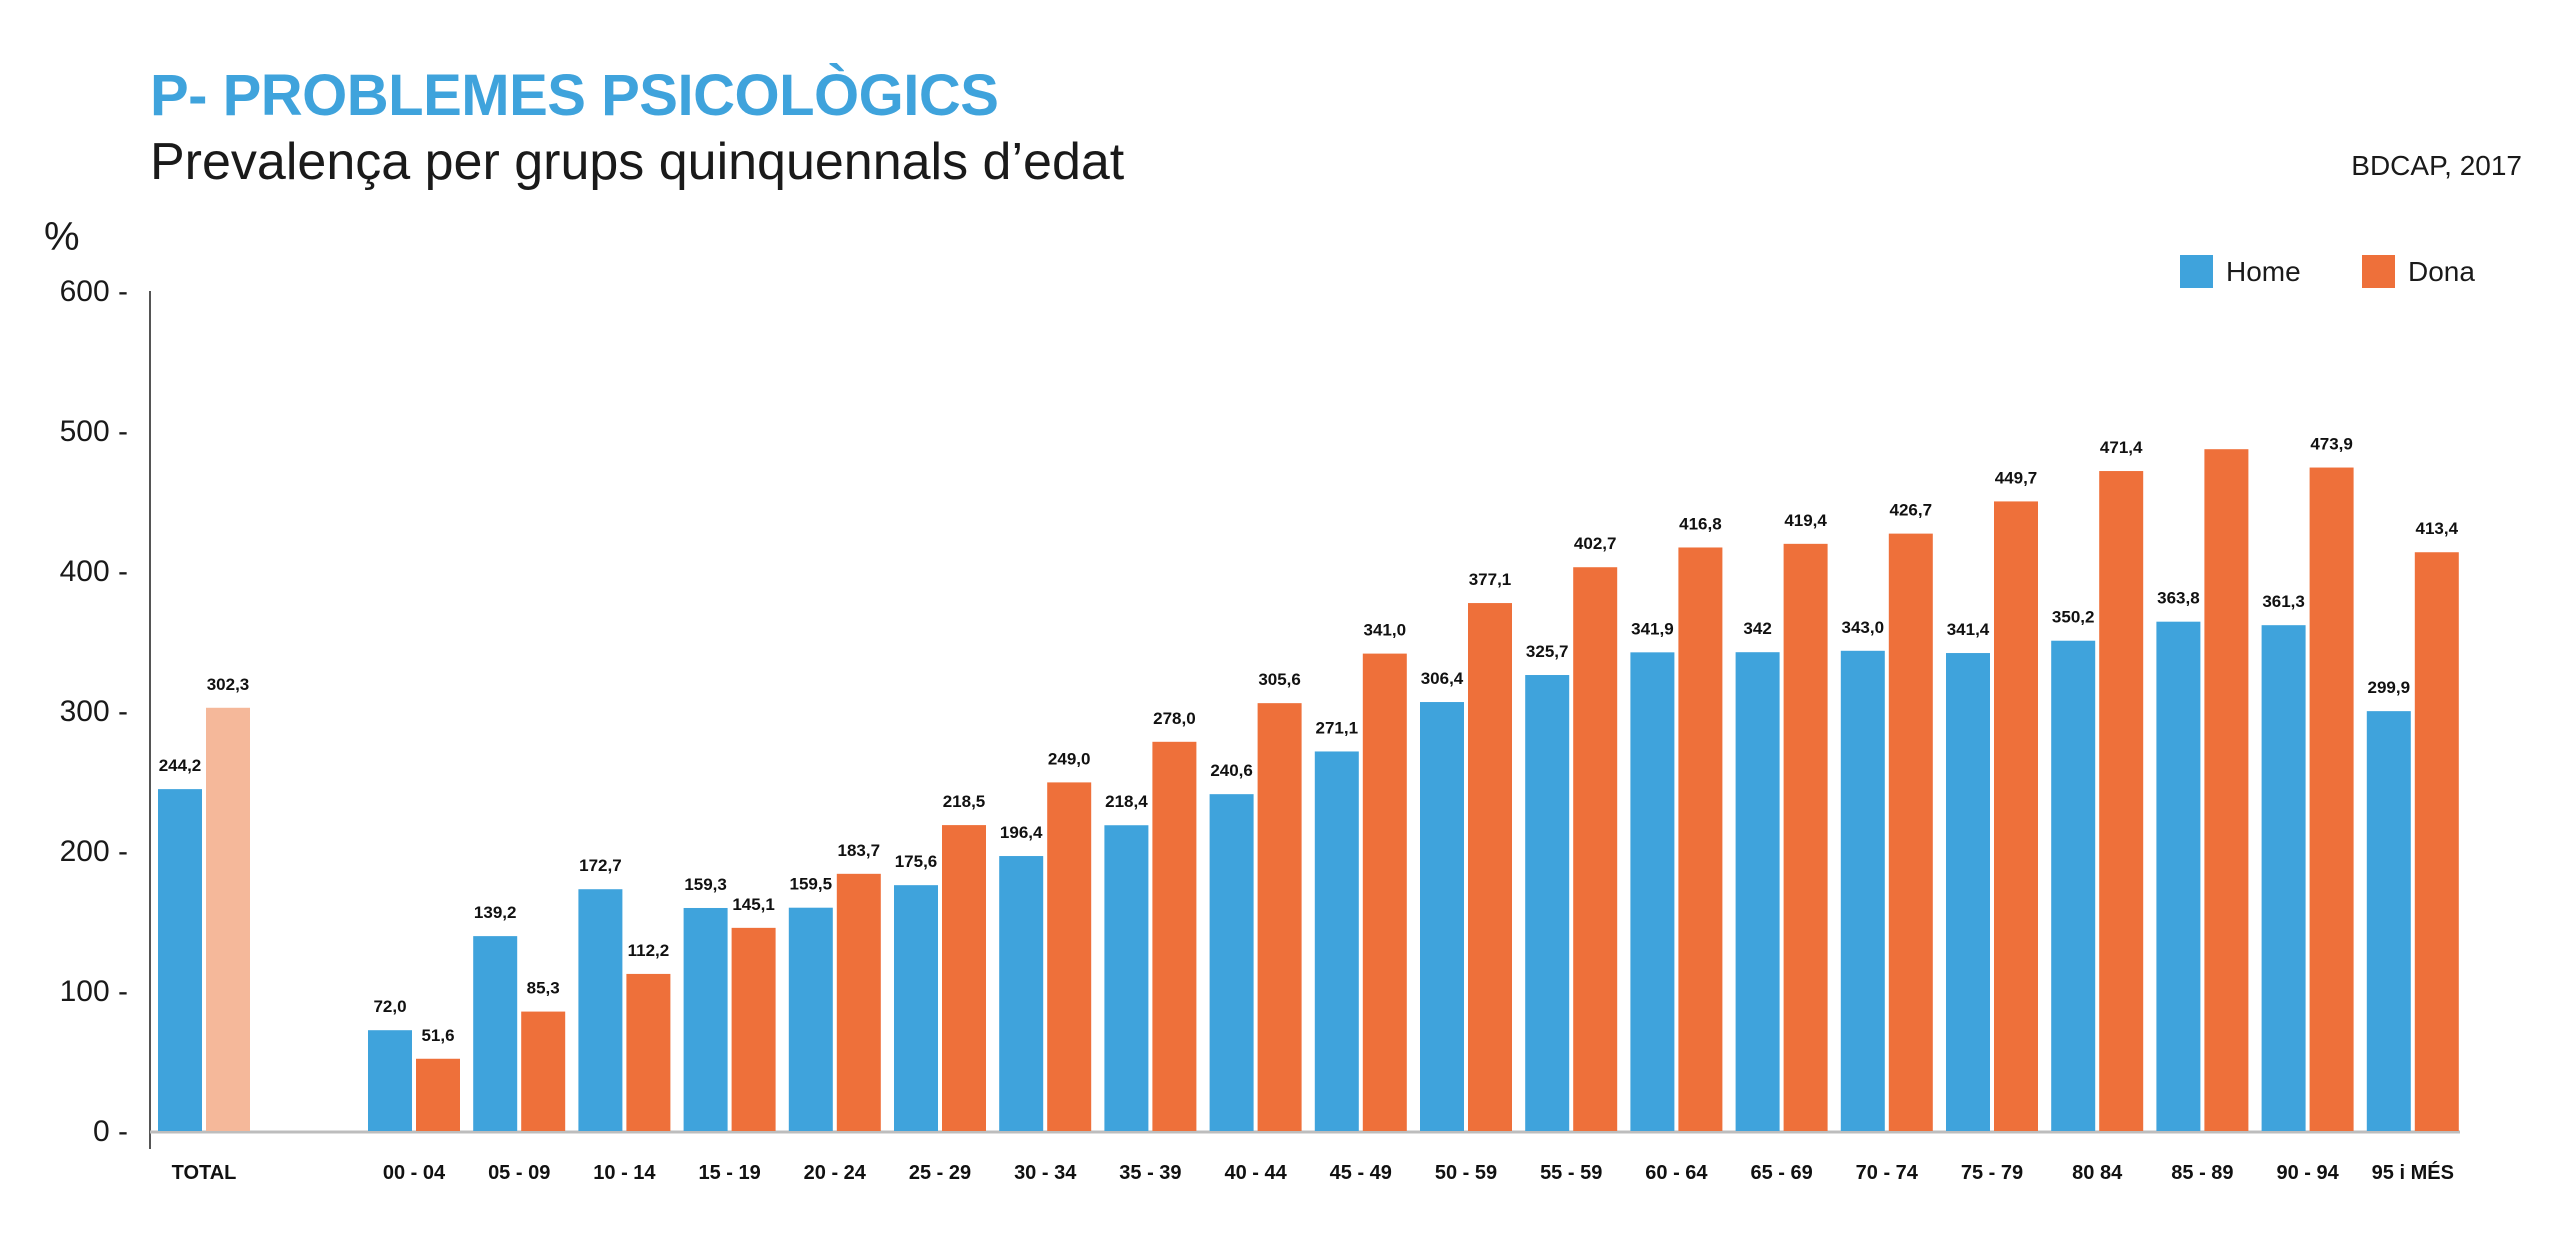  What do you see at coordinates (228, 684) in the screenshot?
I see `value-label-dona: 302,3` at bounding box center [228, 684].